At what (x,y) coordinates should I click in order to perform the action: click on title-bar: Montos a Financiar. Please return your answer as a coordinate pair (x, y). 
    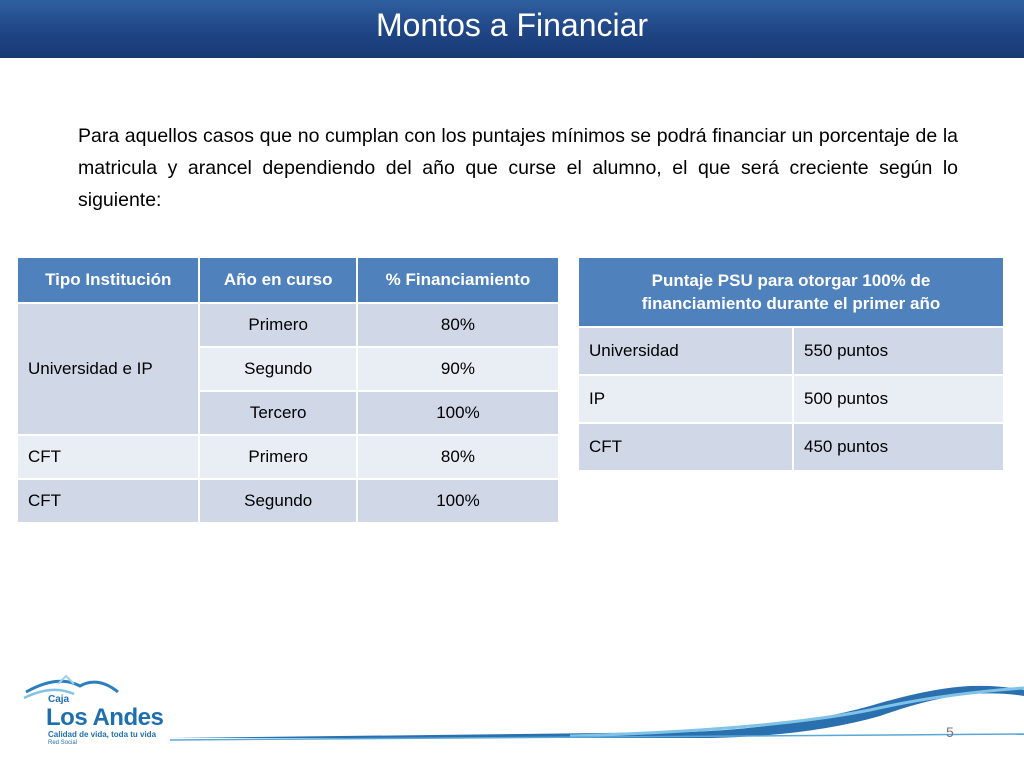
    Looking at the image, I should click on (512, 29).